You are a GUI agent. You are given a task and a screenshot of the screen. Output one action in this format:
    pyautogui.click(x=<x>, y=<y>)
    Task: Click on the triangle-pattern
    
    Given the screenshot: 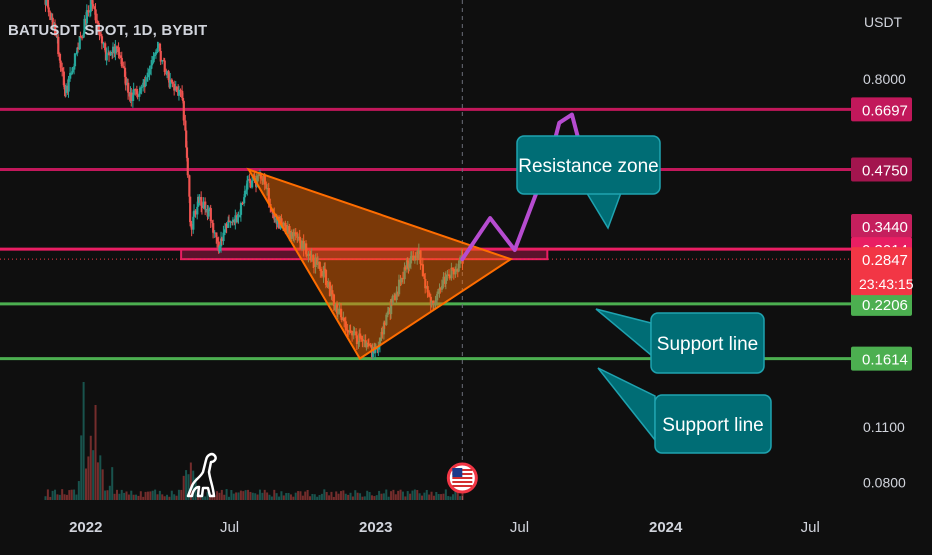 What is the action you would take?
    pyautogui.click(x=380, y=264)
    